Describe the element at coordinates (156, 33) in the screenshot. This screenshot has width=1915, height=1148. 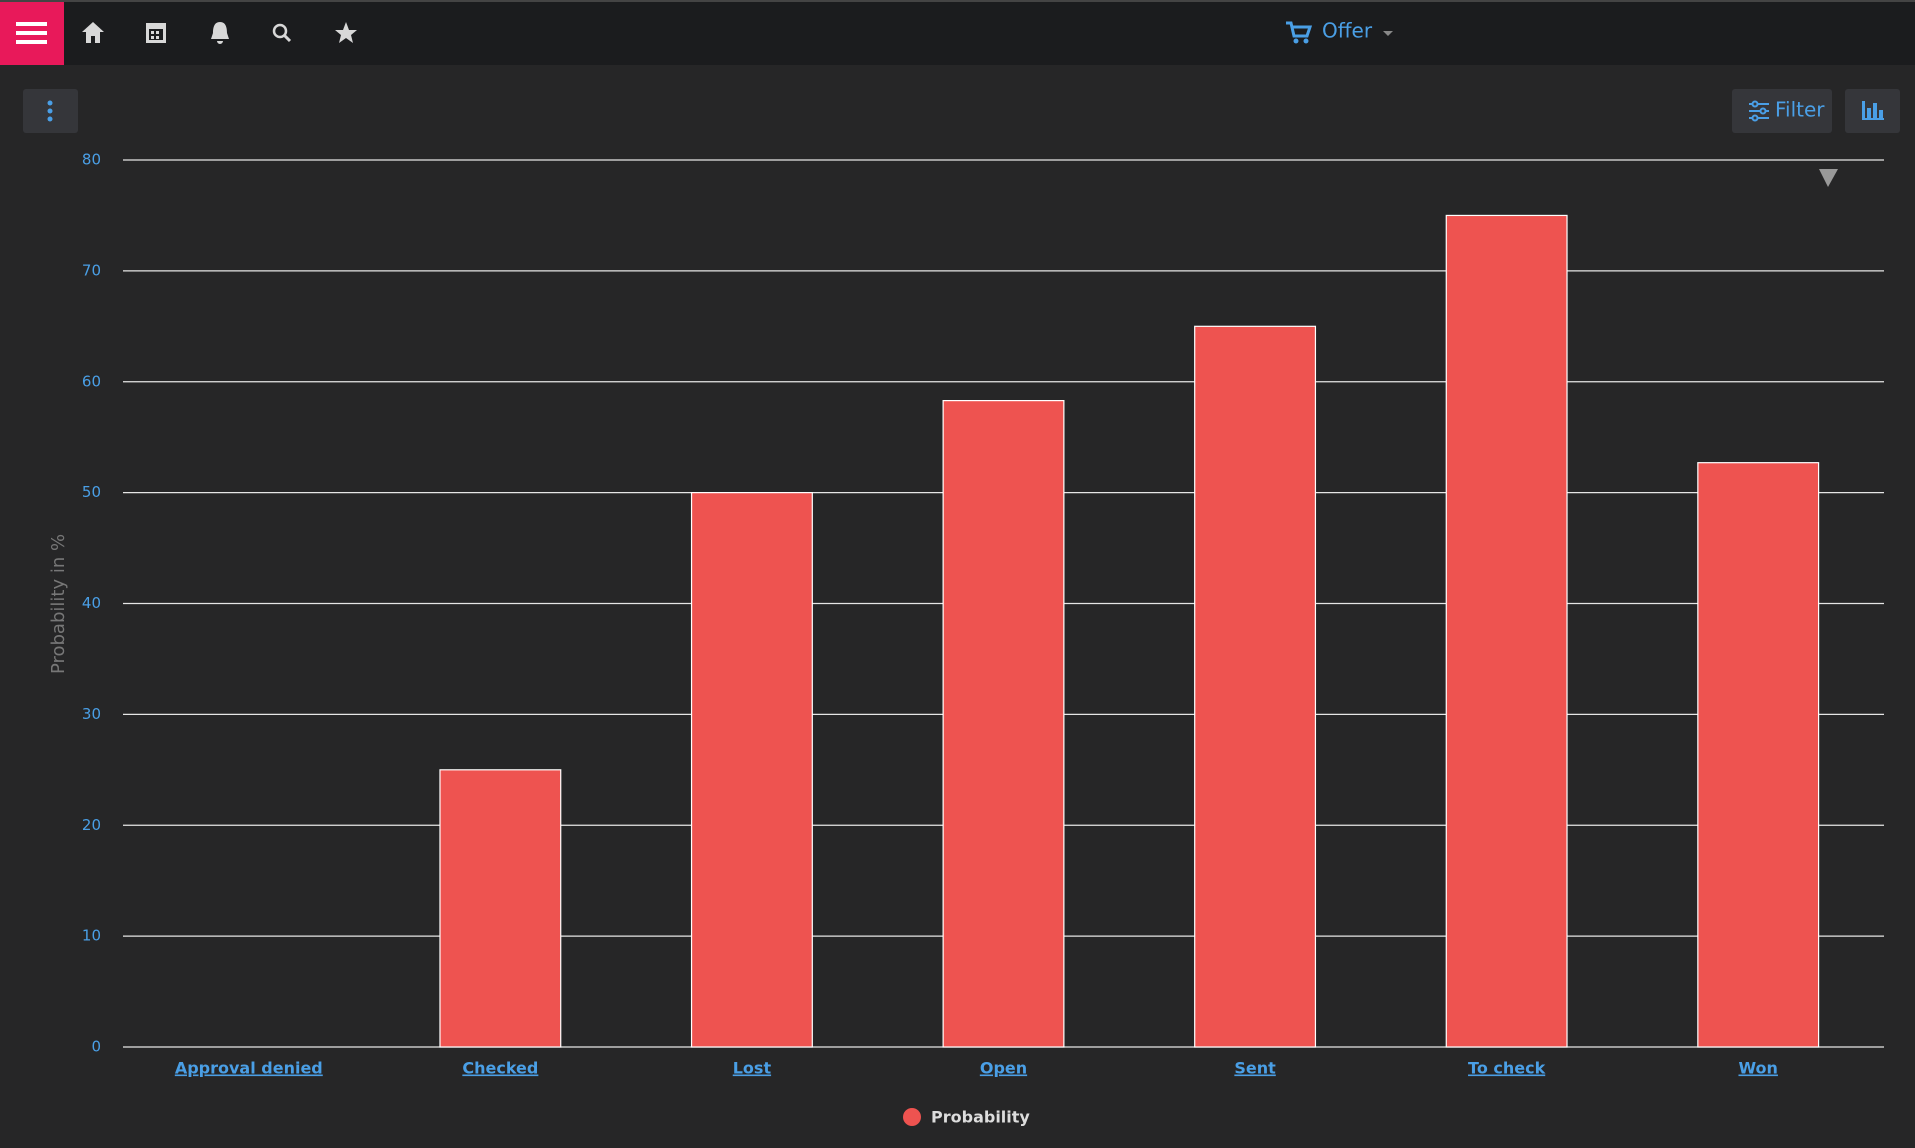
I see `calendar-icon` at that location.